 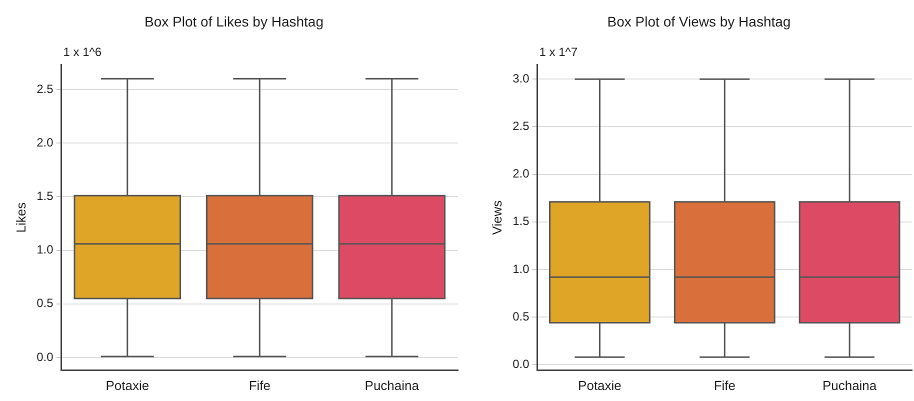 What do you see at coordinates (699, 21) in the screenshot?
I see `chart-title: Box Plot of Views by Hashtag` at bounding box center [699, 21].